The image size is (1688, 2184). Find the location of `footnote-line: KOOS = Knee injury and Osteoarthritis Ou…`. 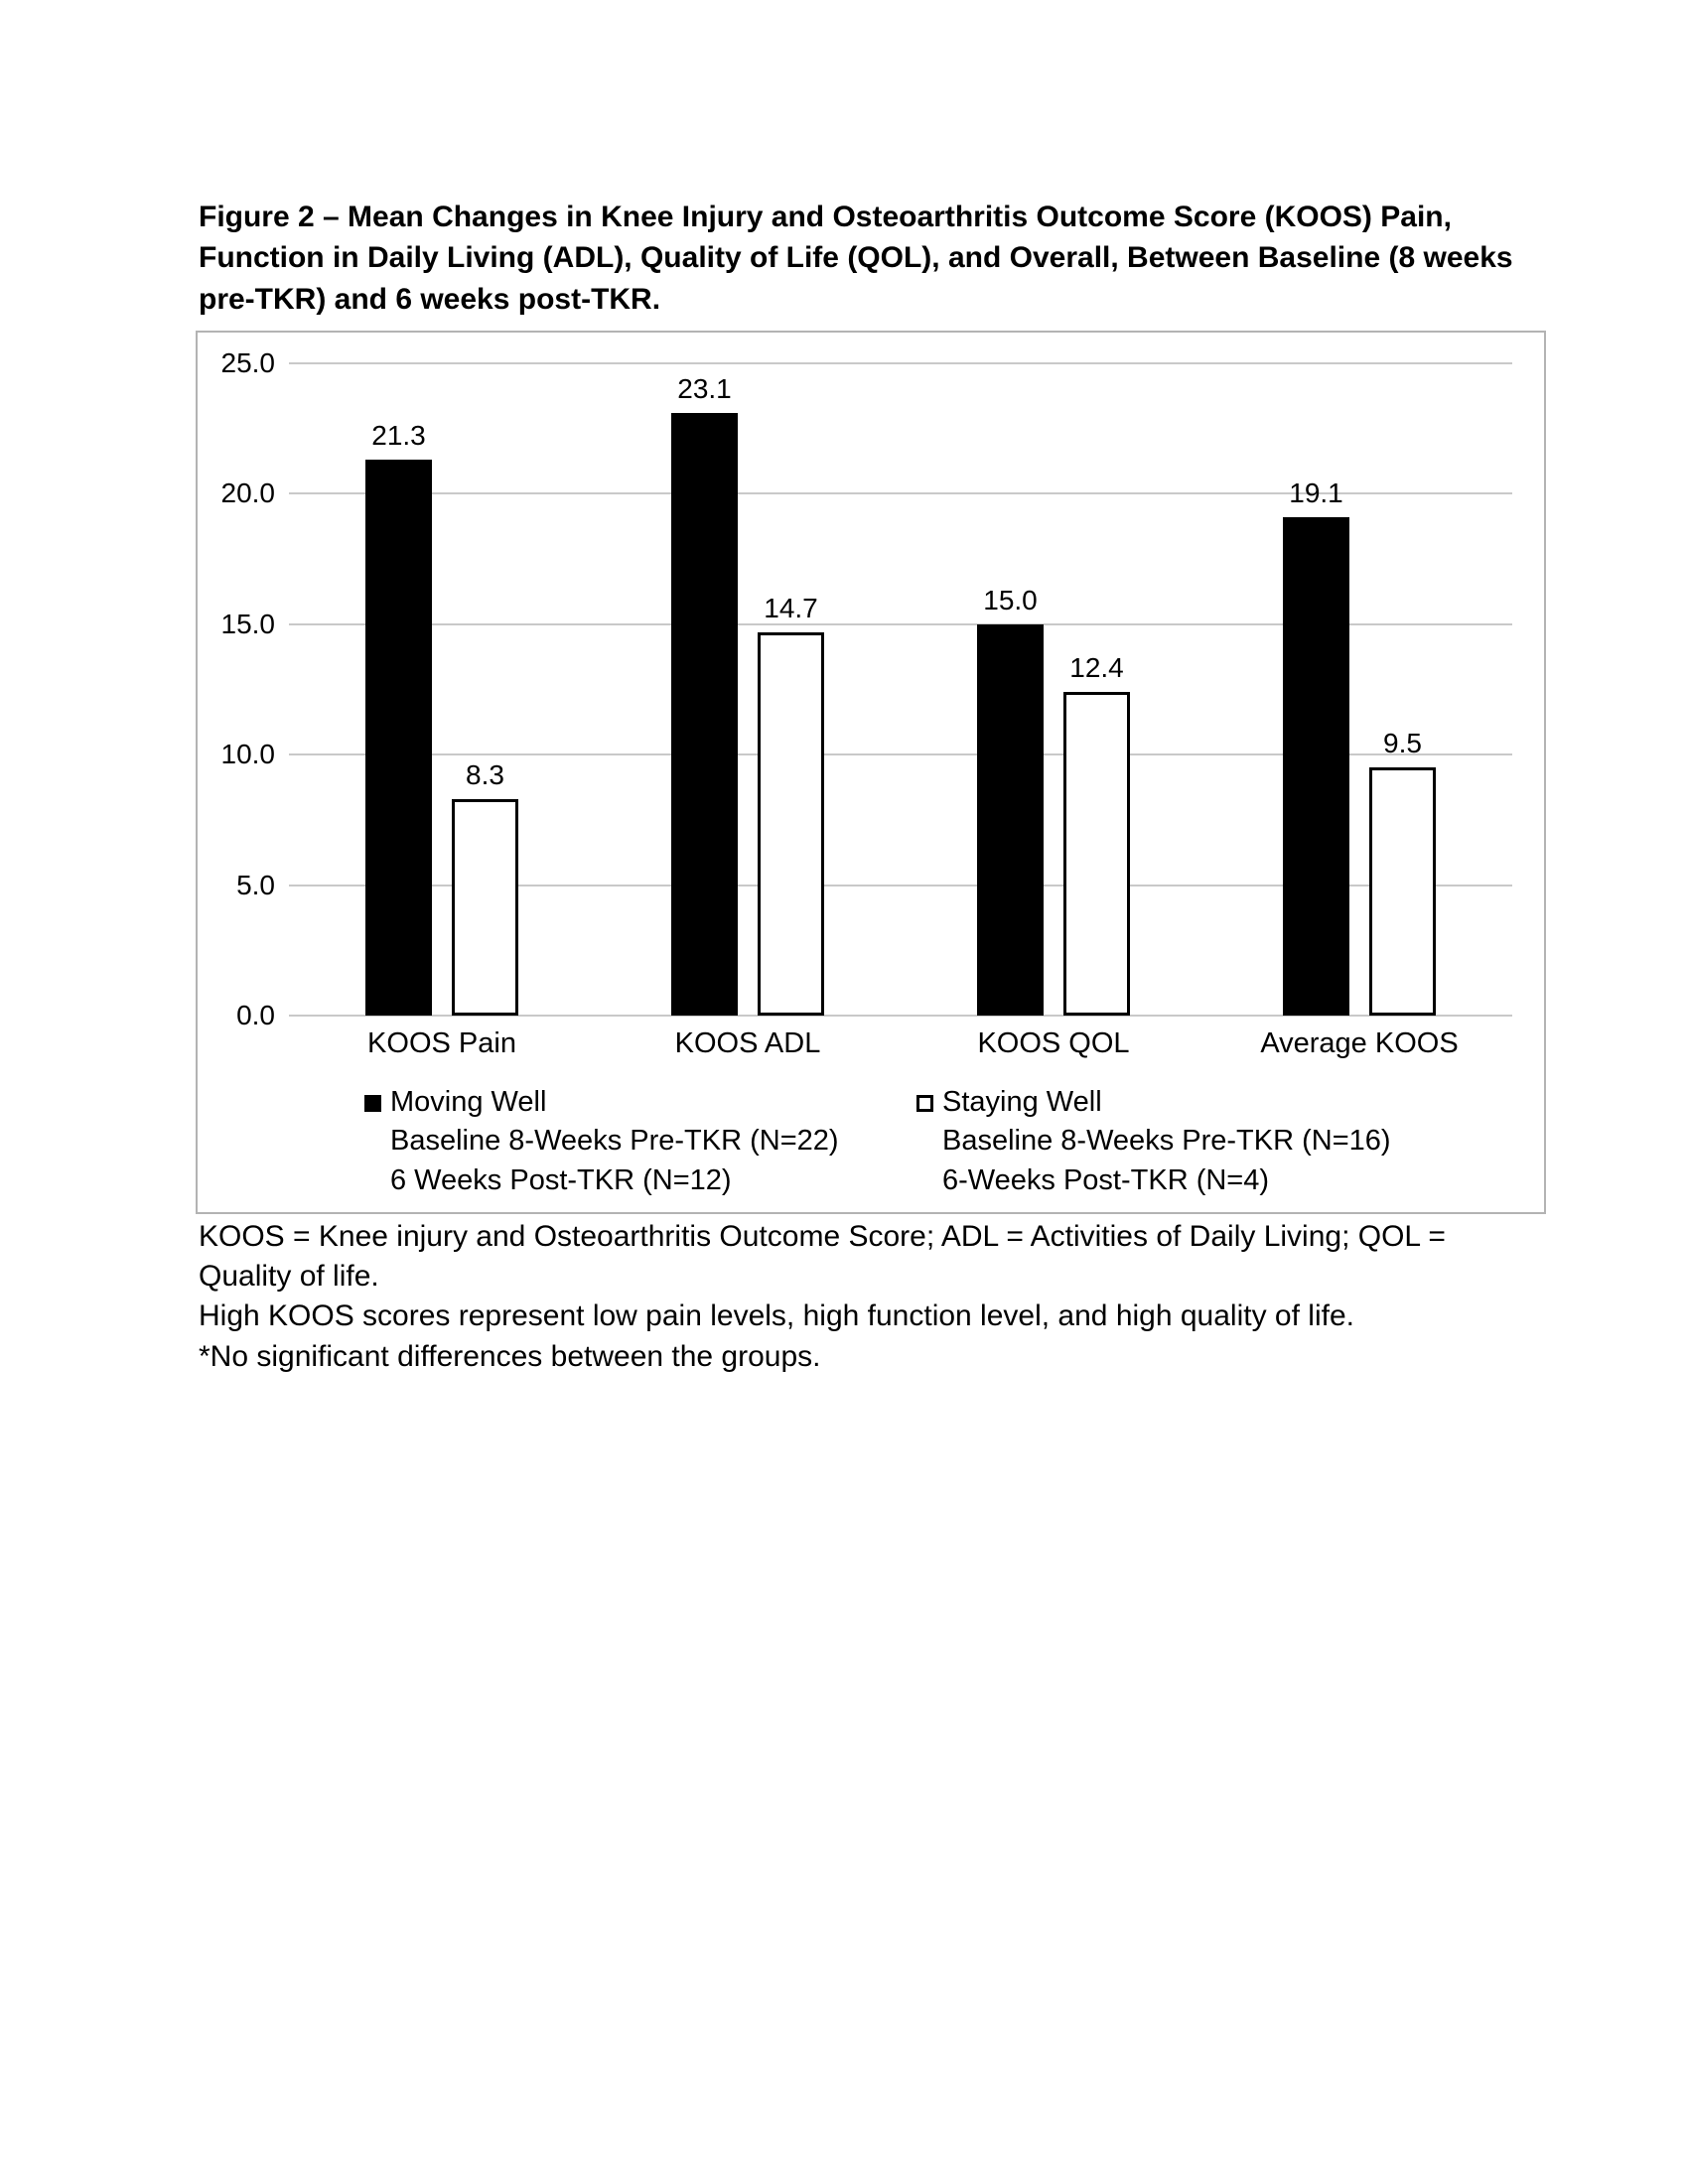

footnote-line: KOOS = Knee injury and Osteoarthritis Ou… is located at coordinates (822, 1257).